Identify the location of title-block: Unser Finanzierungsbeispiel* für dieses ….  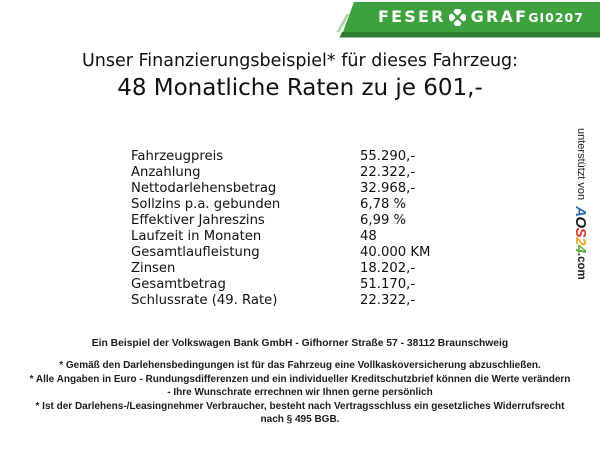
(300, 76).